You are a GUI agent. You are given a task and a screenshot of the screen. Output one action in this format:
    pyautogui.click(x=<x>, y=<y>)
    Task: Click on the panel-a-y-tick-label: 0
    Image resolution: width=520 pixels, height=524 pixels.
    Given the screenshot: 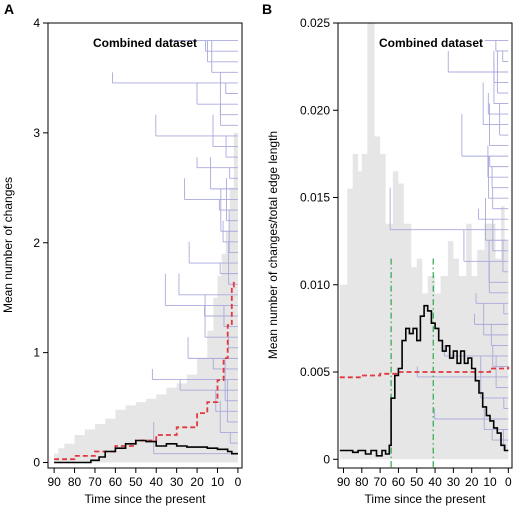 What is the action you would take?
    pyautogui.click(x=36, y=463)
    